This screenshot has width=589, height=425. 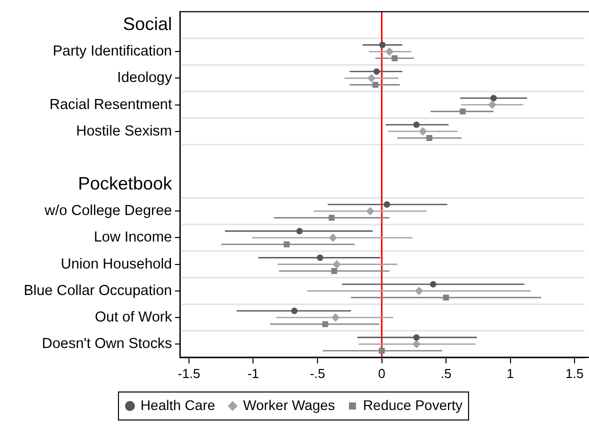 What do you see at coordinates (116, 264) in the screenshot?
I see `y-tick-label: Union Household` at bounding box center [116, 264].